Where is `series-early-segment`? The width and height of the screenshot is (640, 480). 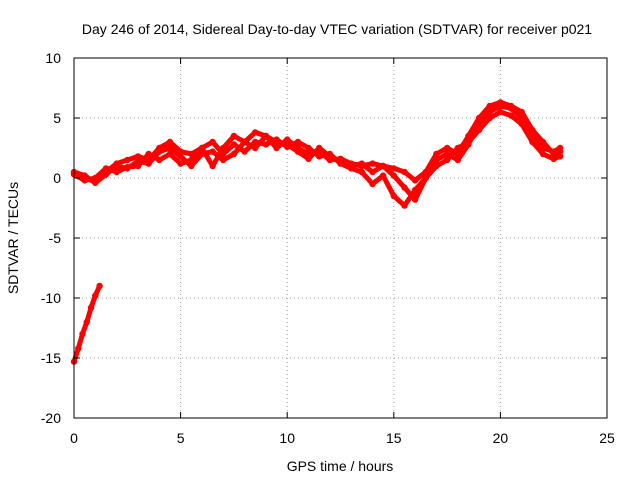
series-early-segment is located at coordinates (86, 323).